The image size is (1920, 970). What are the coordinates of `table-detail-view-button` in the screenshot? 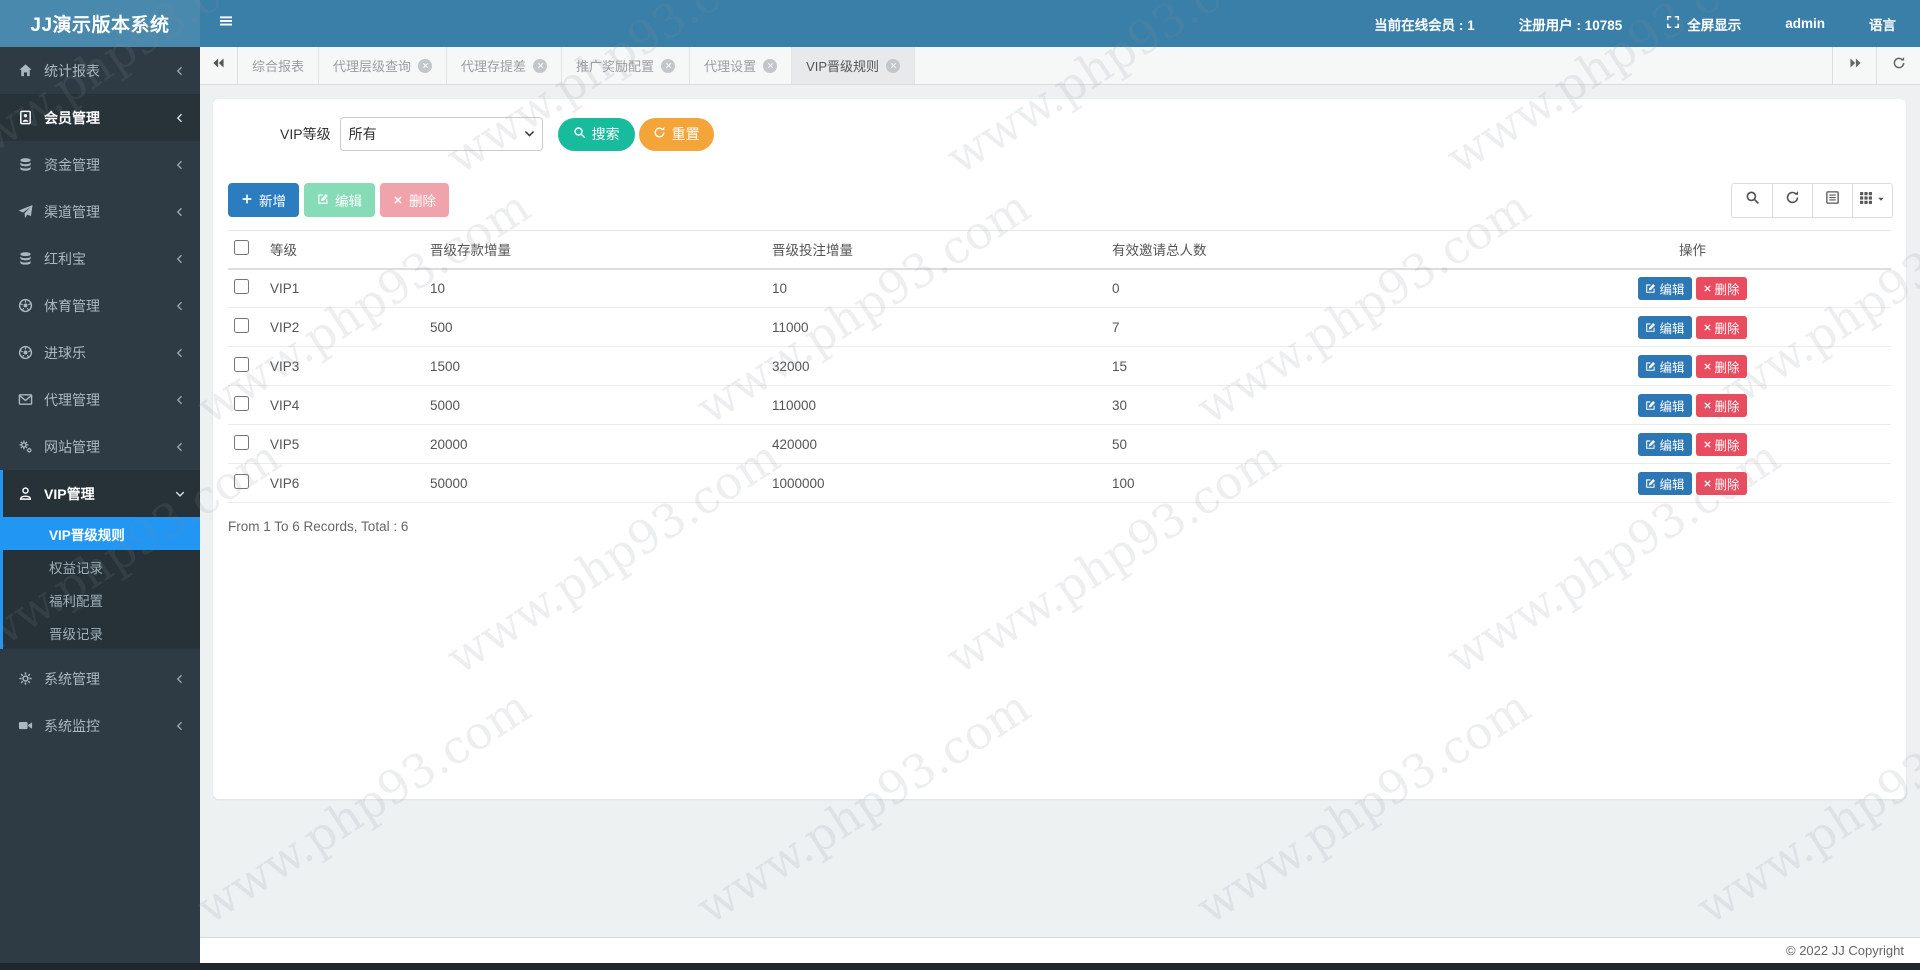 It's located at (1832, 200).